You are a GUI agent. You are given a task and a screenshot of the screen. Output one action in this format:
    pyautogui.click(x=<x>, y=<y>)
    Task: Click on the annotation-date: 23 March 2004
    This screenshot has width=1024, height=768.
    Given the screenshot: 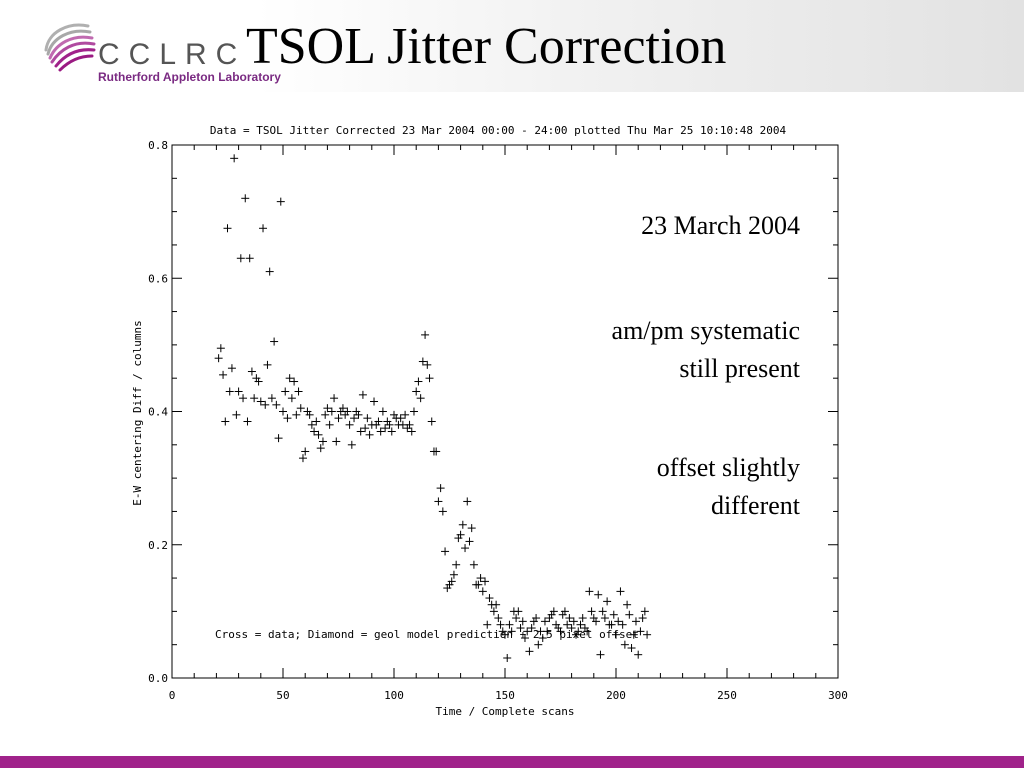 What is the action you would take?
    pyautogui.click(x=720, y=225)
    